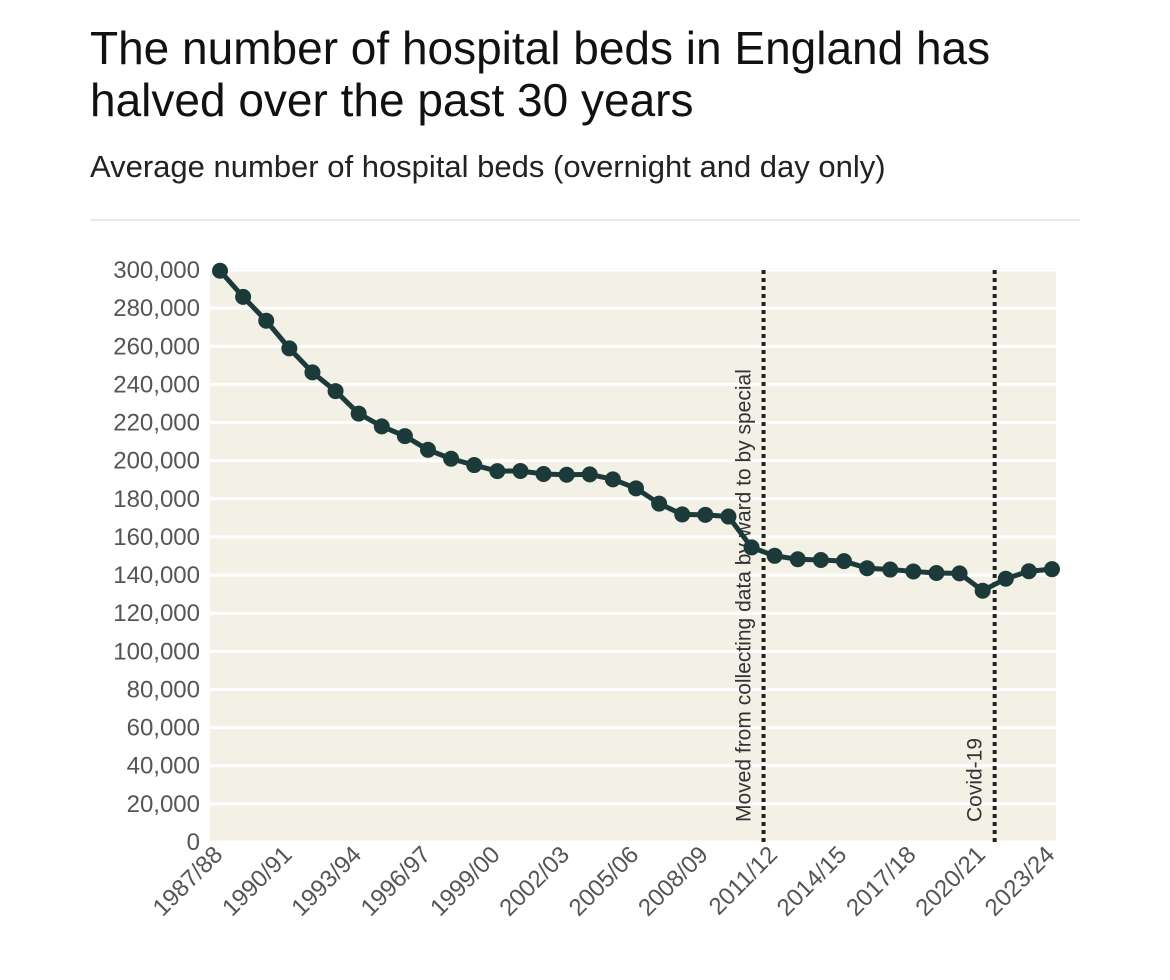  What do you see at coordinates (156, 651) in the screenshot?
I see `y-tick-label: 100,000` at bounding box center [156, 651].